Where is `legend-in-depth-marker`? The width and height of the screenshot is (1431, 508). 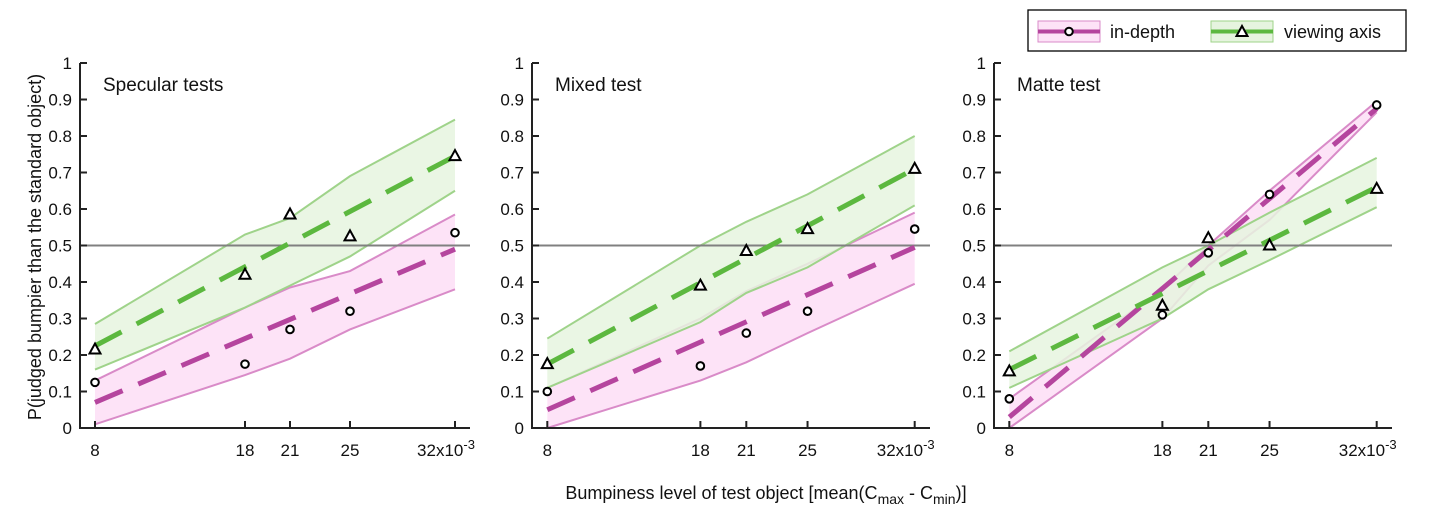 legend-in-depth-marker is located at coordinates (1069, 31).